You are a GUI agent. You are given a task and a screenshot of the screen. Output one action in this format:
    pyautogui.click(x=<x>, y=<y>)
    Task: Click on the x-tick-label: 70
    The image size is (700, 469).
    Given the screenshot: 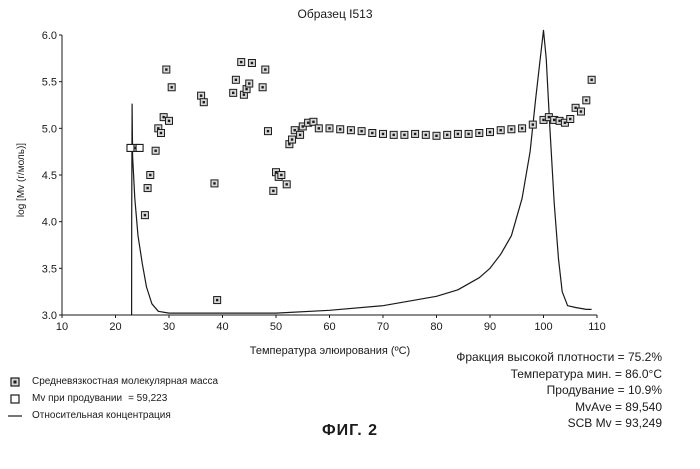 What is the action you would take?
    pyautogui.click(x=383, y=327)
    